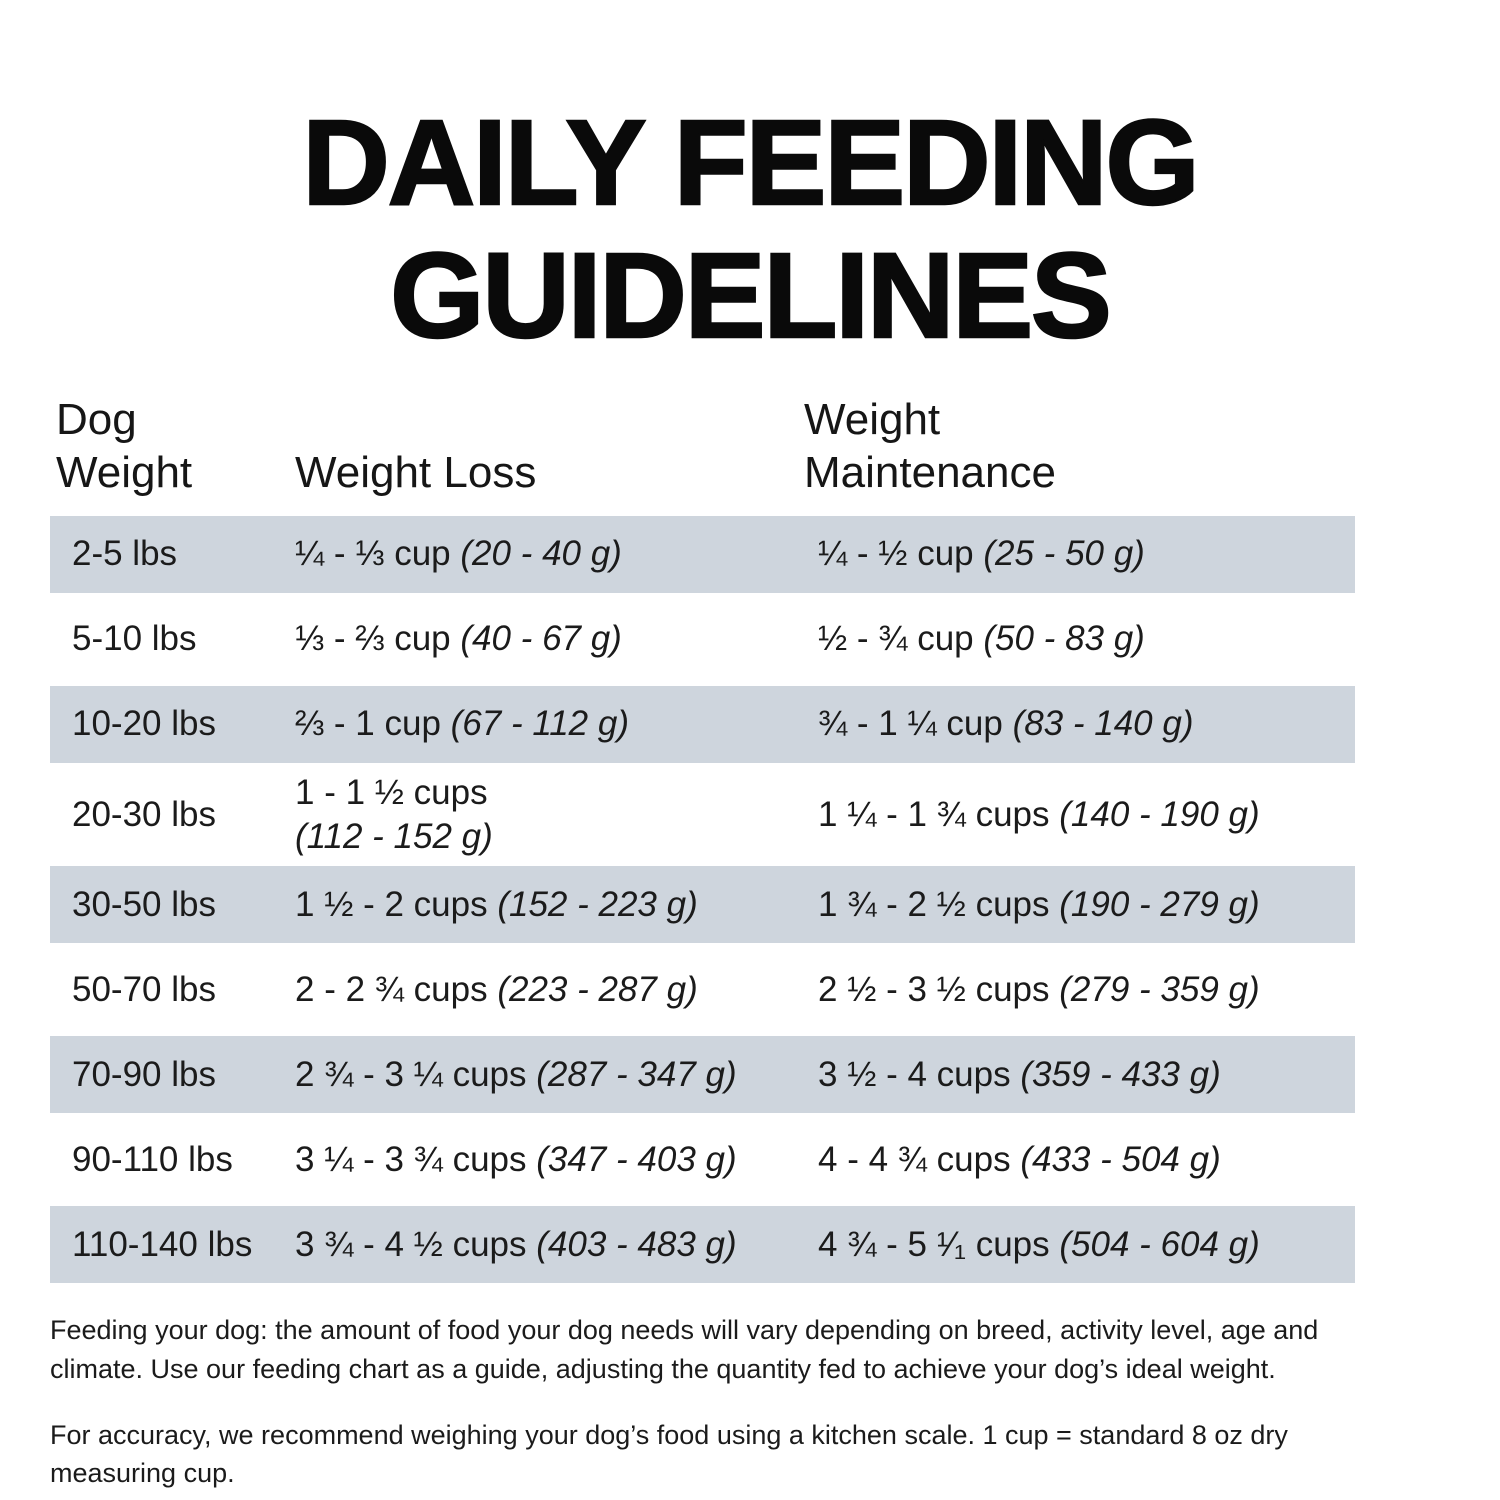 Image resolution: width=1500 pixels, height=1500 pixels. I want to click on dog-weight-cell: 70-90 lbs, so click(144, 1074).